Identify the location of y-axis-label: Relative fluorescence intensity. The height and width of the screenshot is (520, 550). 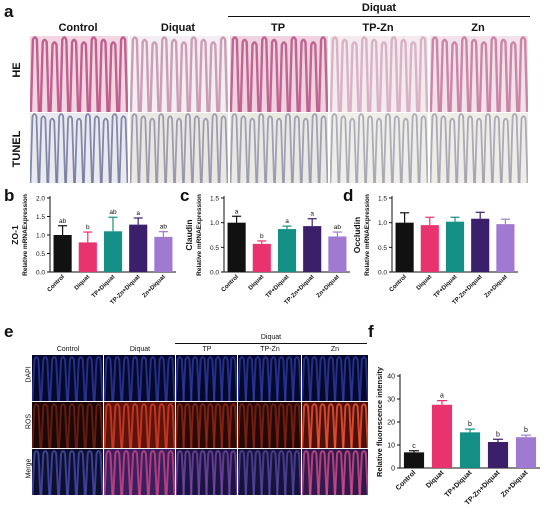
(379, 421).